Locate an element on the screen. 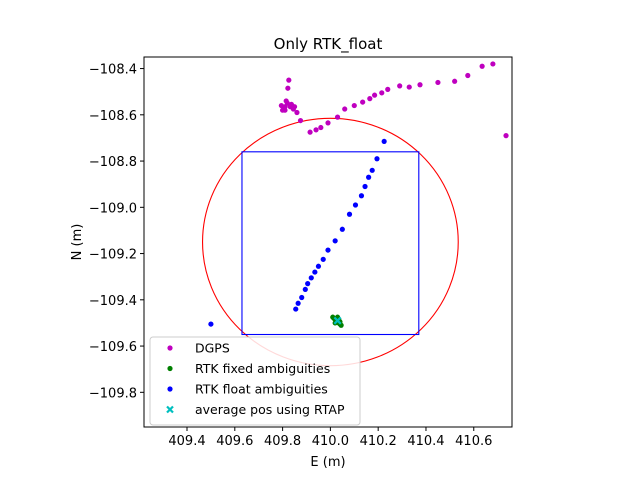  x-axis-label: E (m) is located at coordinates (327, 462).